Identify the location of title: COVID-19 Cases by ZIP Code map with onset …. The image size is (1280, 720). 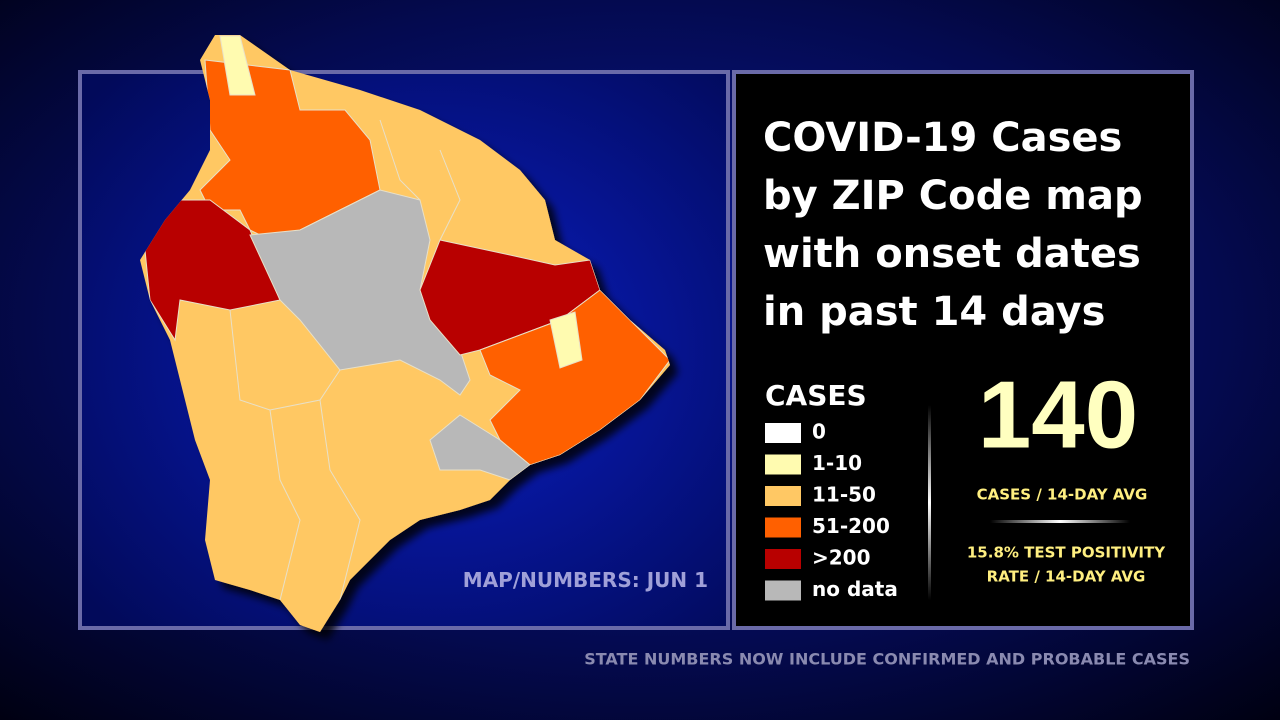
(953, 225).